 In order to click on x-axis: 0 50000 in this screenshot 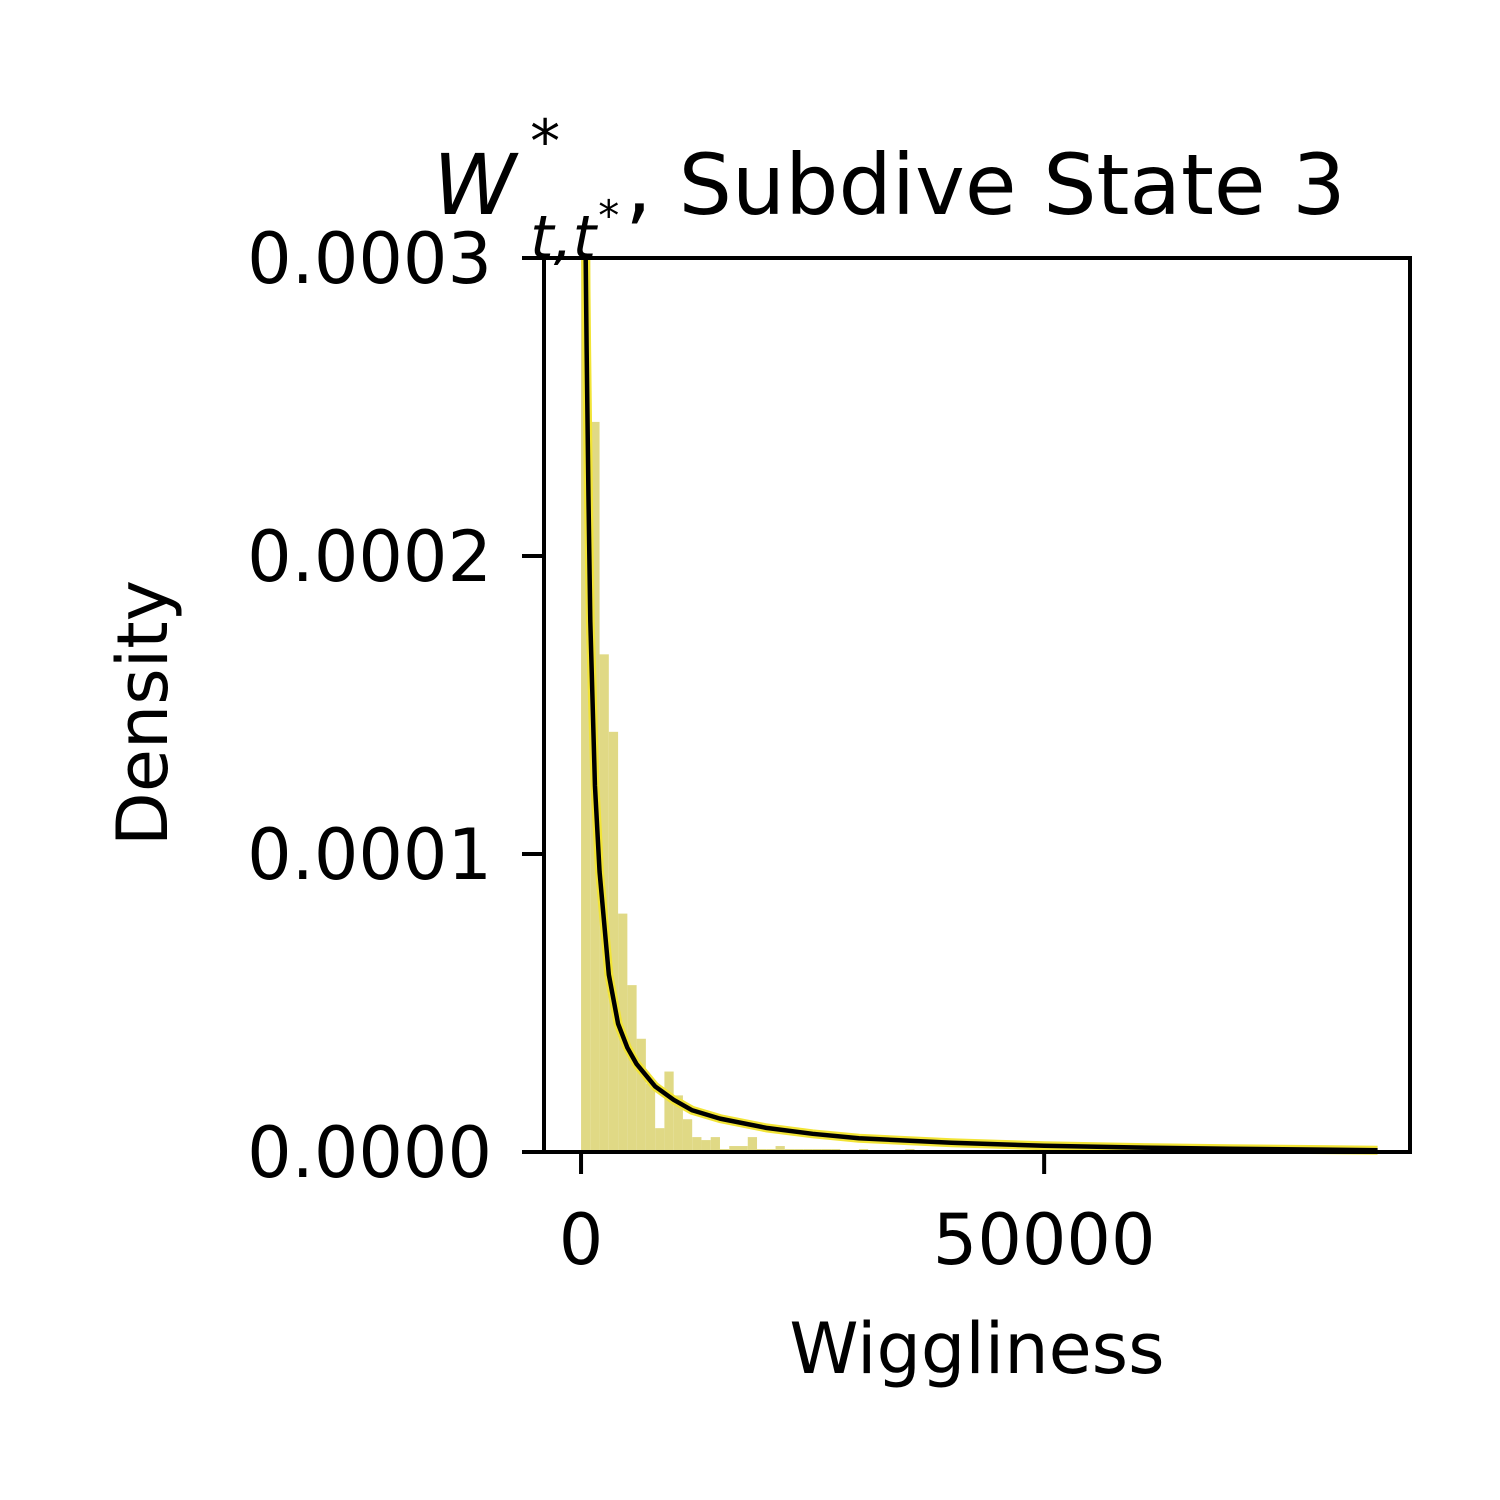, I will do `click(857, 1216)`.